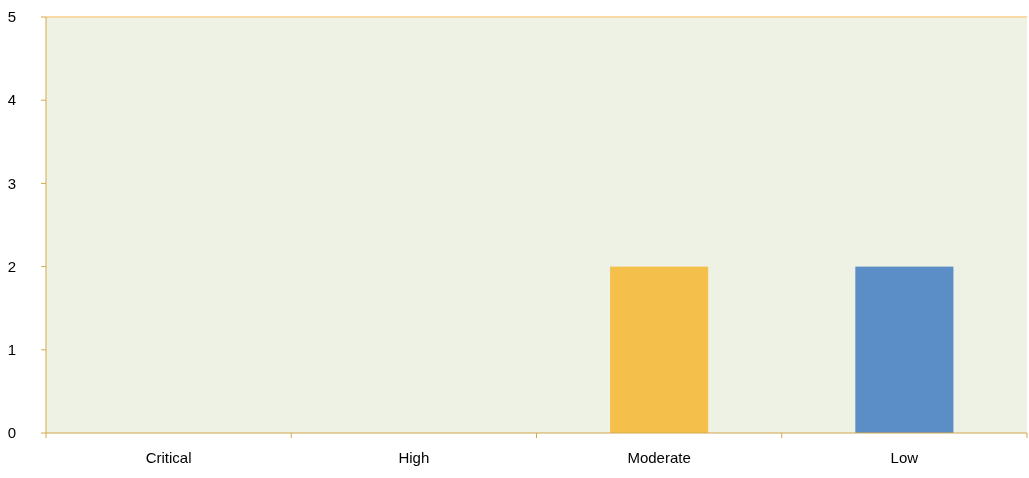  Describe the element at coordinates (168, 457) in the screenshot. I see `x-tick-label: Critical` at that location.